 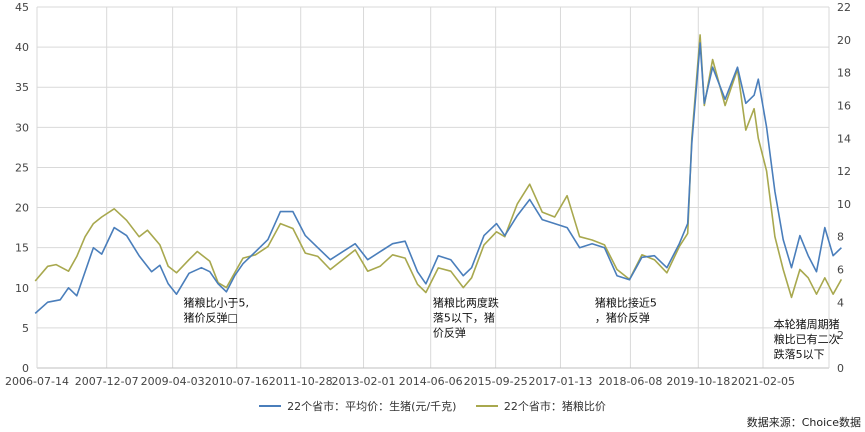 I want to click on y-left-tick-label: 0, so click(x=25, y=368).